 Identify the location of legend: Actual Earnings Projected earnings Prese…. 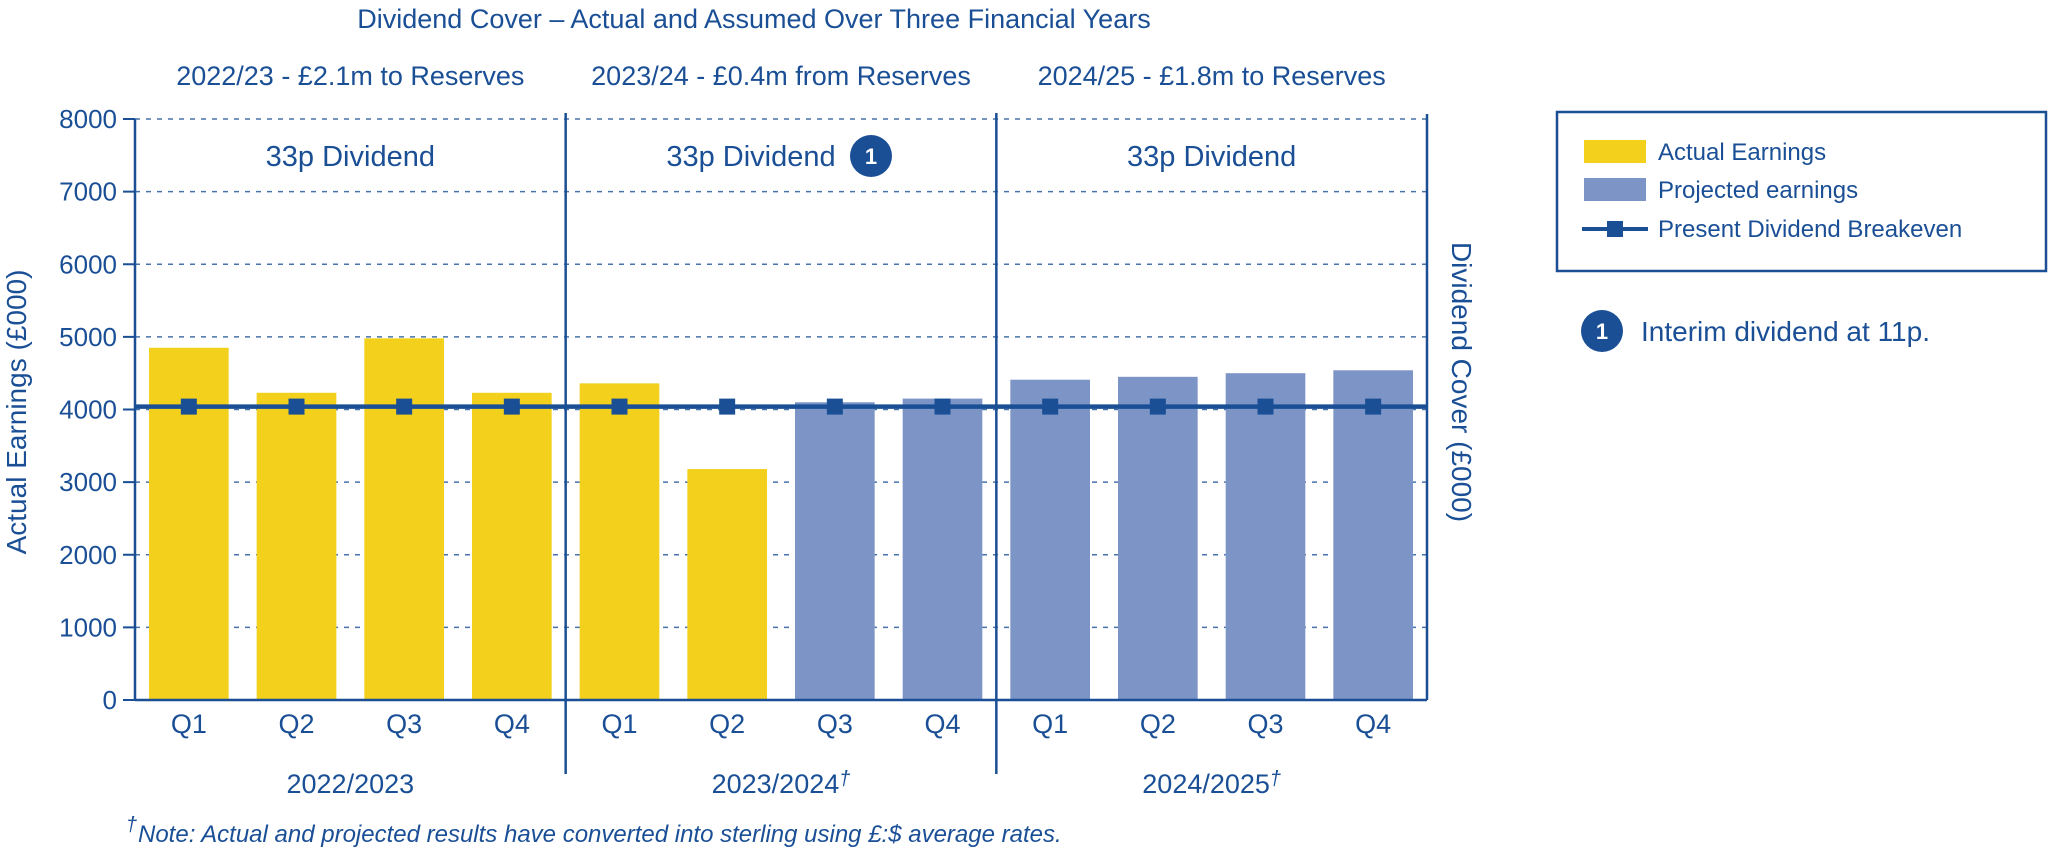
(1801, 191).